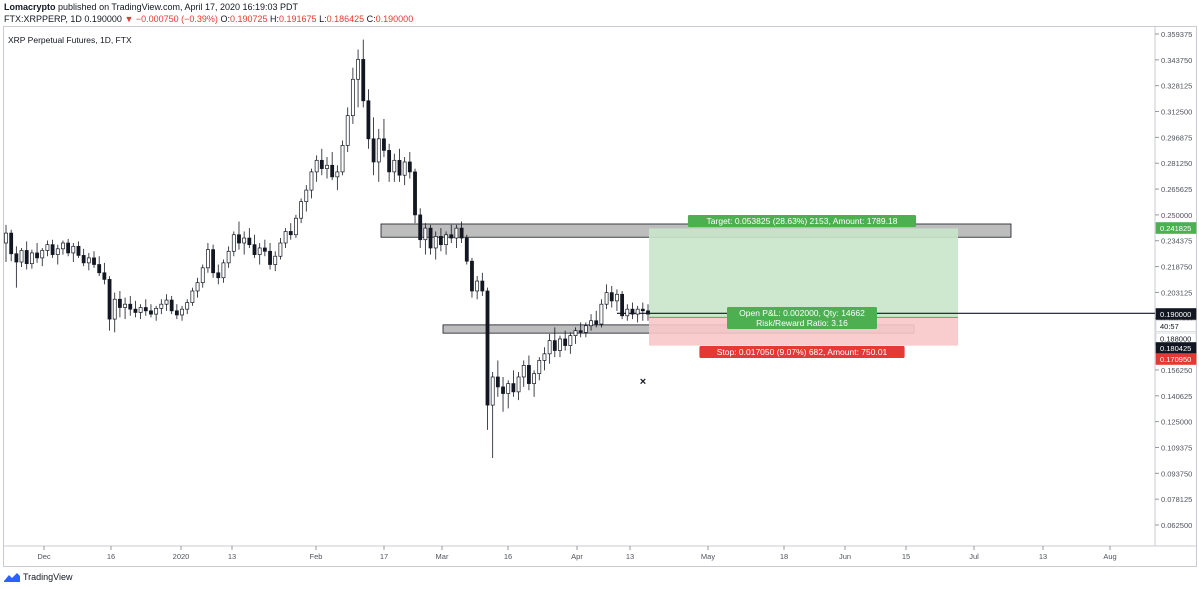 This screenshot has height=589, width=1199. I want to click on y-tick-label: 0.343750, so click(1176, 60).